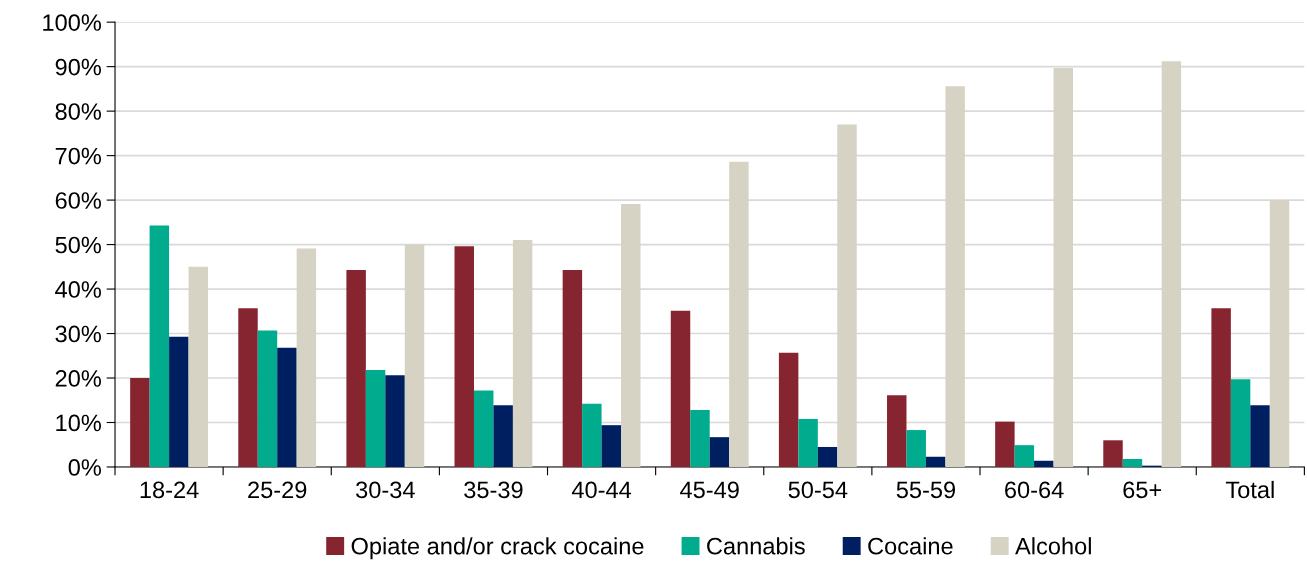 Image resolution: width=1307 pixels, height=583 pixels. Describe the element at coordinates (78, 378) in the screenshot. I see `y-tick-label: 20%` at that location.